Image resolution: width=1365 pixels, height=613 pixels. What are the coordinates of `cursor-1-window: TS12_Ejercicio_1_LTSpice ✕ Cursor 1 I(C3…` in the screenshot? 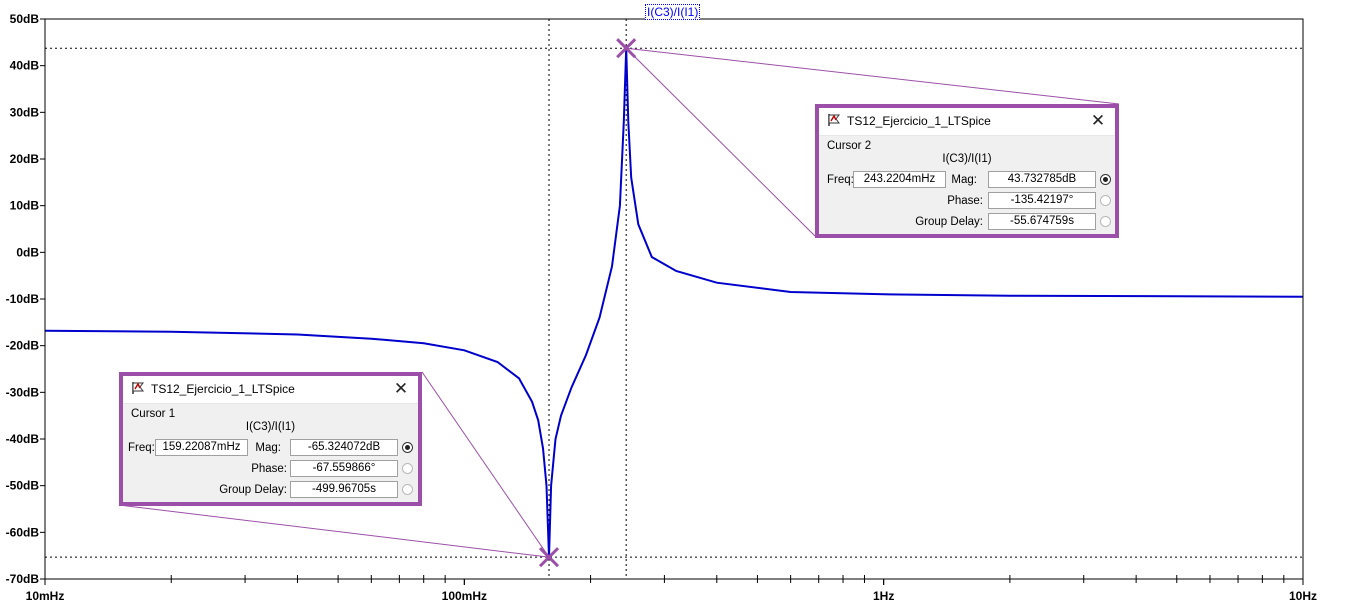 It's located at (270, 439).